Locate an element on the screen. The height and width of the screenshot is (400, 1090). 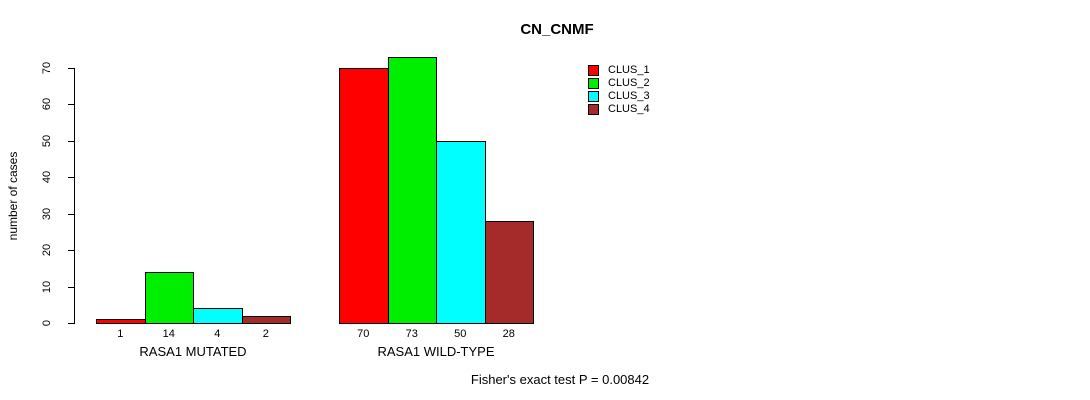
legend-item-clus_2: CLUS_2 is located at coordinates (619, 83).